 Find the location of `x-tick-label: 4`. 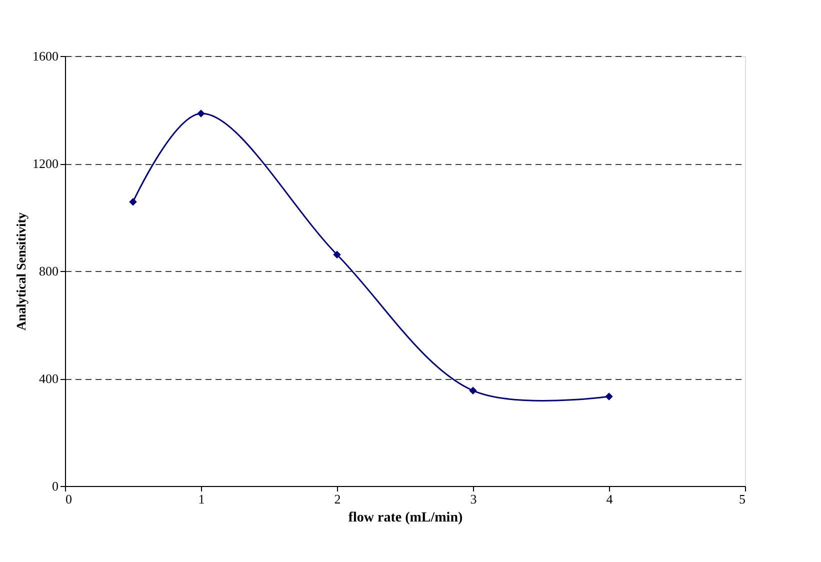

x-tick-label: 4 is located at coordinates (610, 499).